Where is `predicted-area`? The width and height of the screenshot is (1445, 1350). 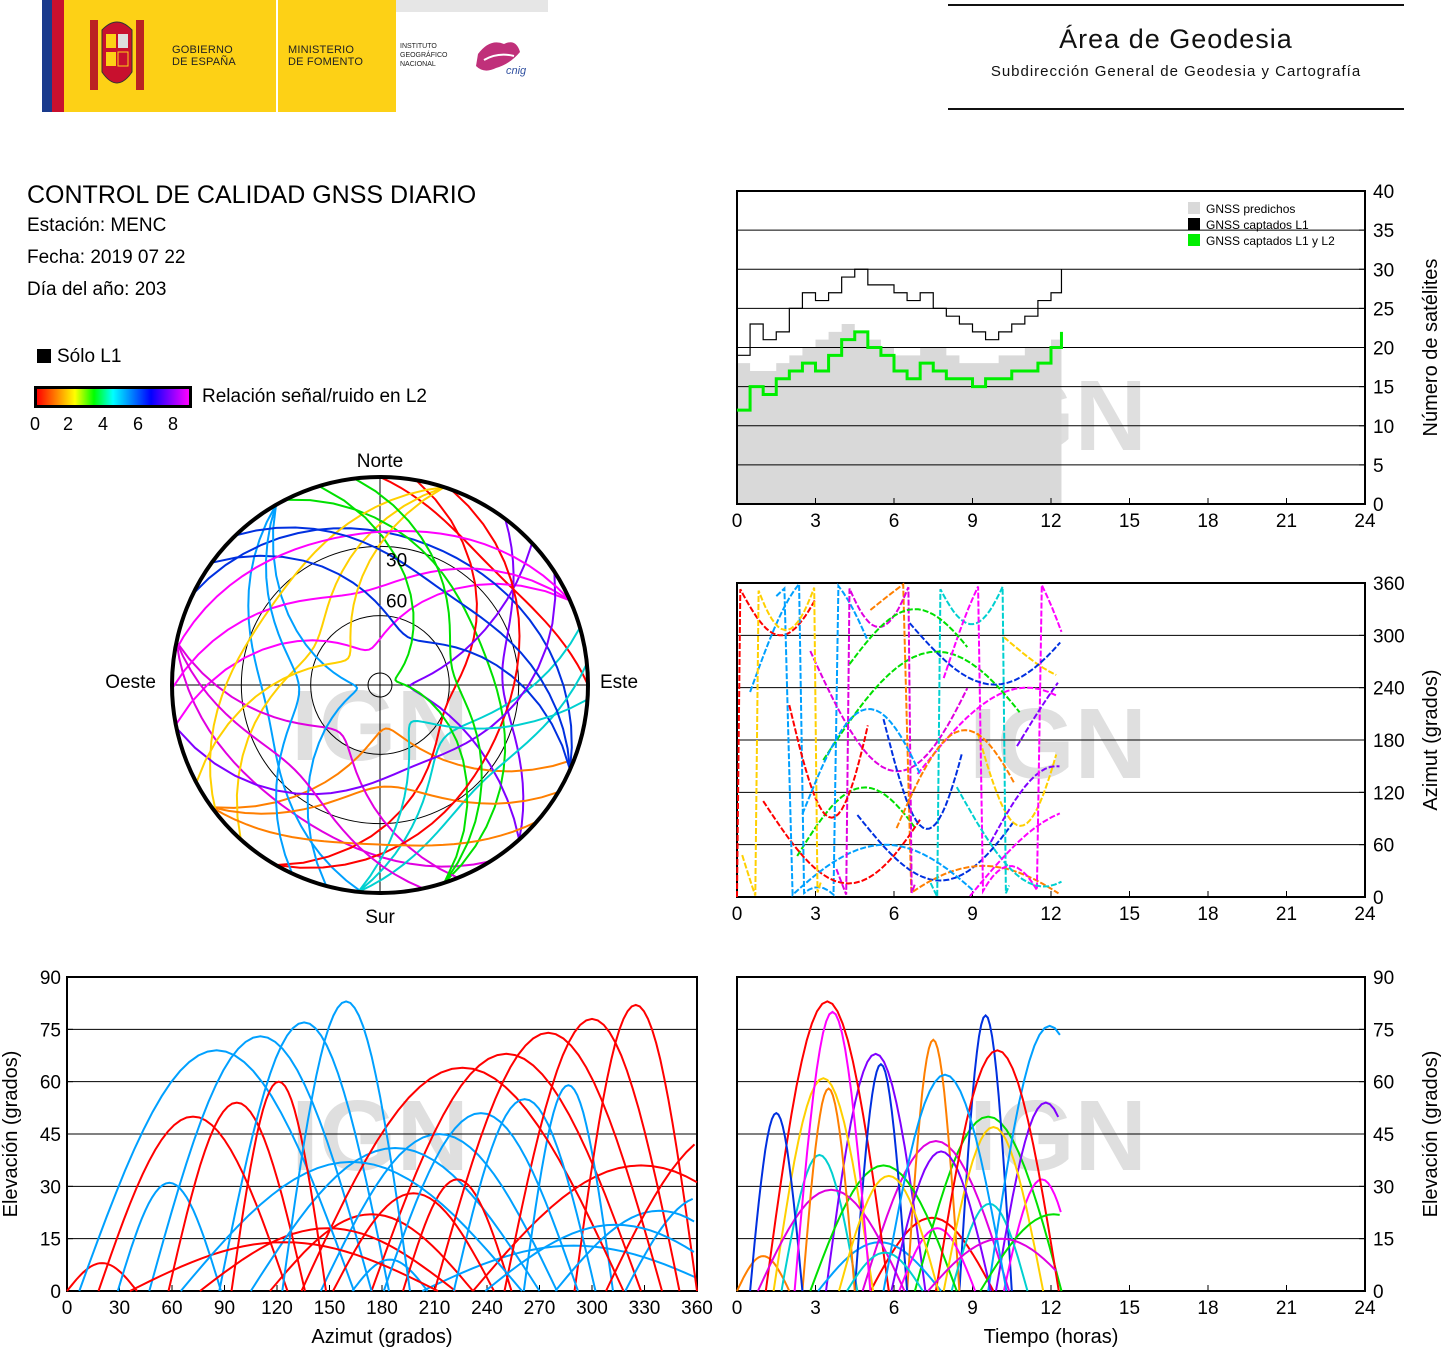 predicted-area is located at coordinates (899, 414).